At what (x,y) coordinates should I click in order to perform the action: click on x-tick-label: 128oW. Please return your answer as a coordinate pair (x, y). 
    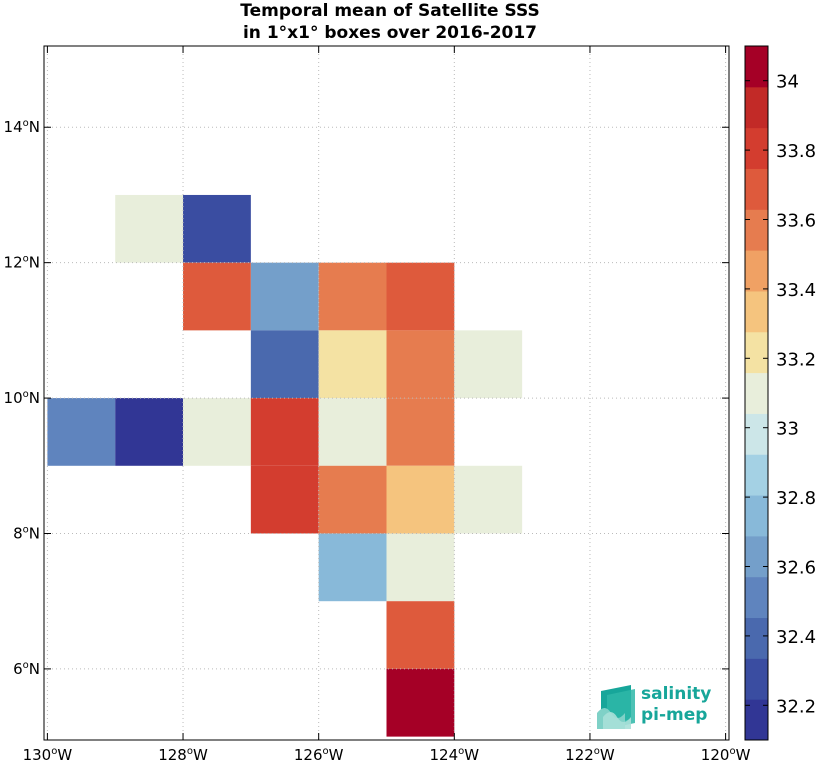
    Looking at the image, I should click on (183, 754).